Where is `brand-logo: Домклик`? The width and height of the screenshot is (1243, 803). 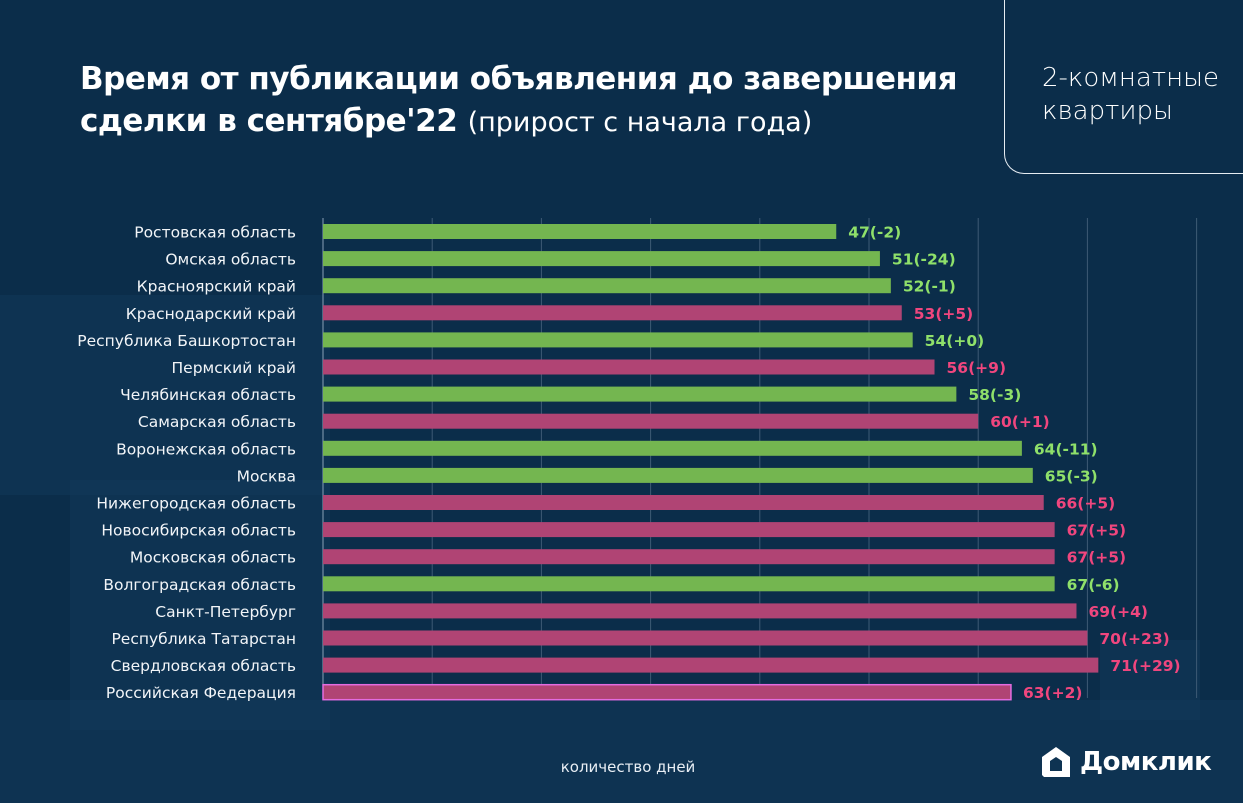
brand-logo: Домклик is located at coordinates (1126, 762).